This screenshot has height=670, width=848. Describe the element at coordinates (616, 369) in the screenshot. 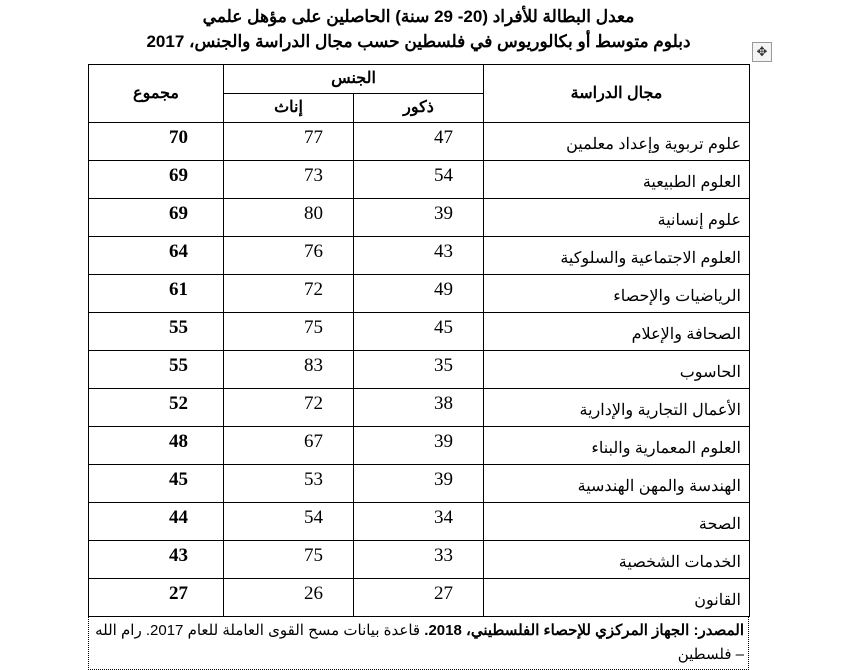

I see `cell-field: الحاسوب` at that location.